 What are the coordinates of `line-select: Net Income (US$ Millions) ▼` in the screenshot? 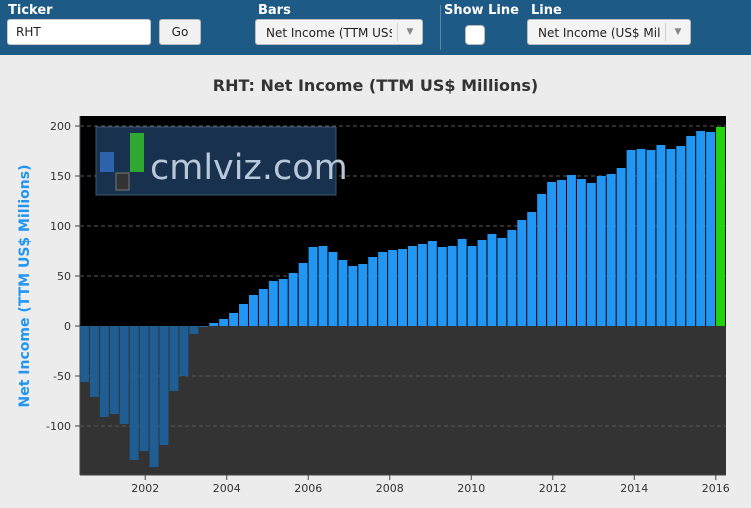 It's located at (609, 32).